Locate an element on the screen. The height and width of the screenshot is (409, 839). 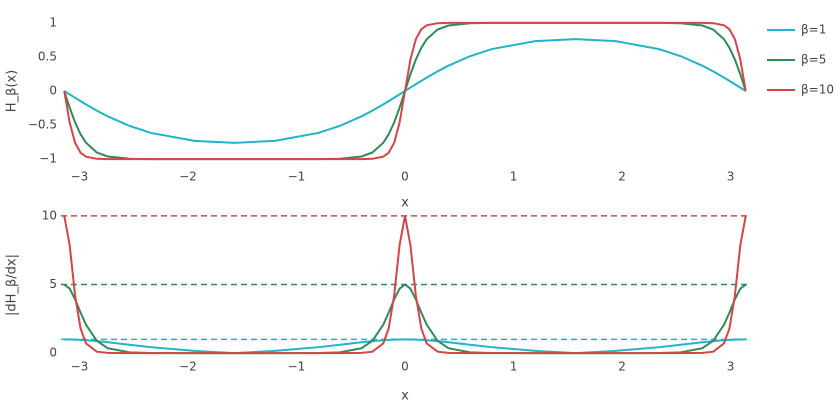
y-tick-label: 1 is located at coordinates (53, 22).